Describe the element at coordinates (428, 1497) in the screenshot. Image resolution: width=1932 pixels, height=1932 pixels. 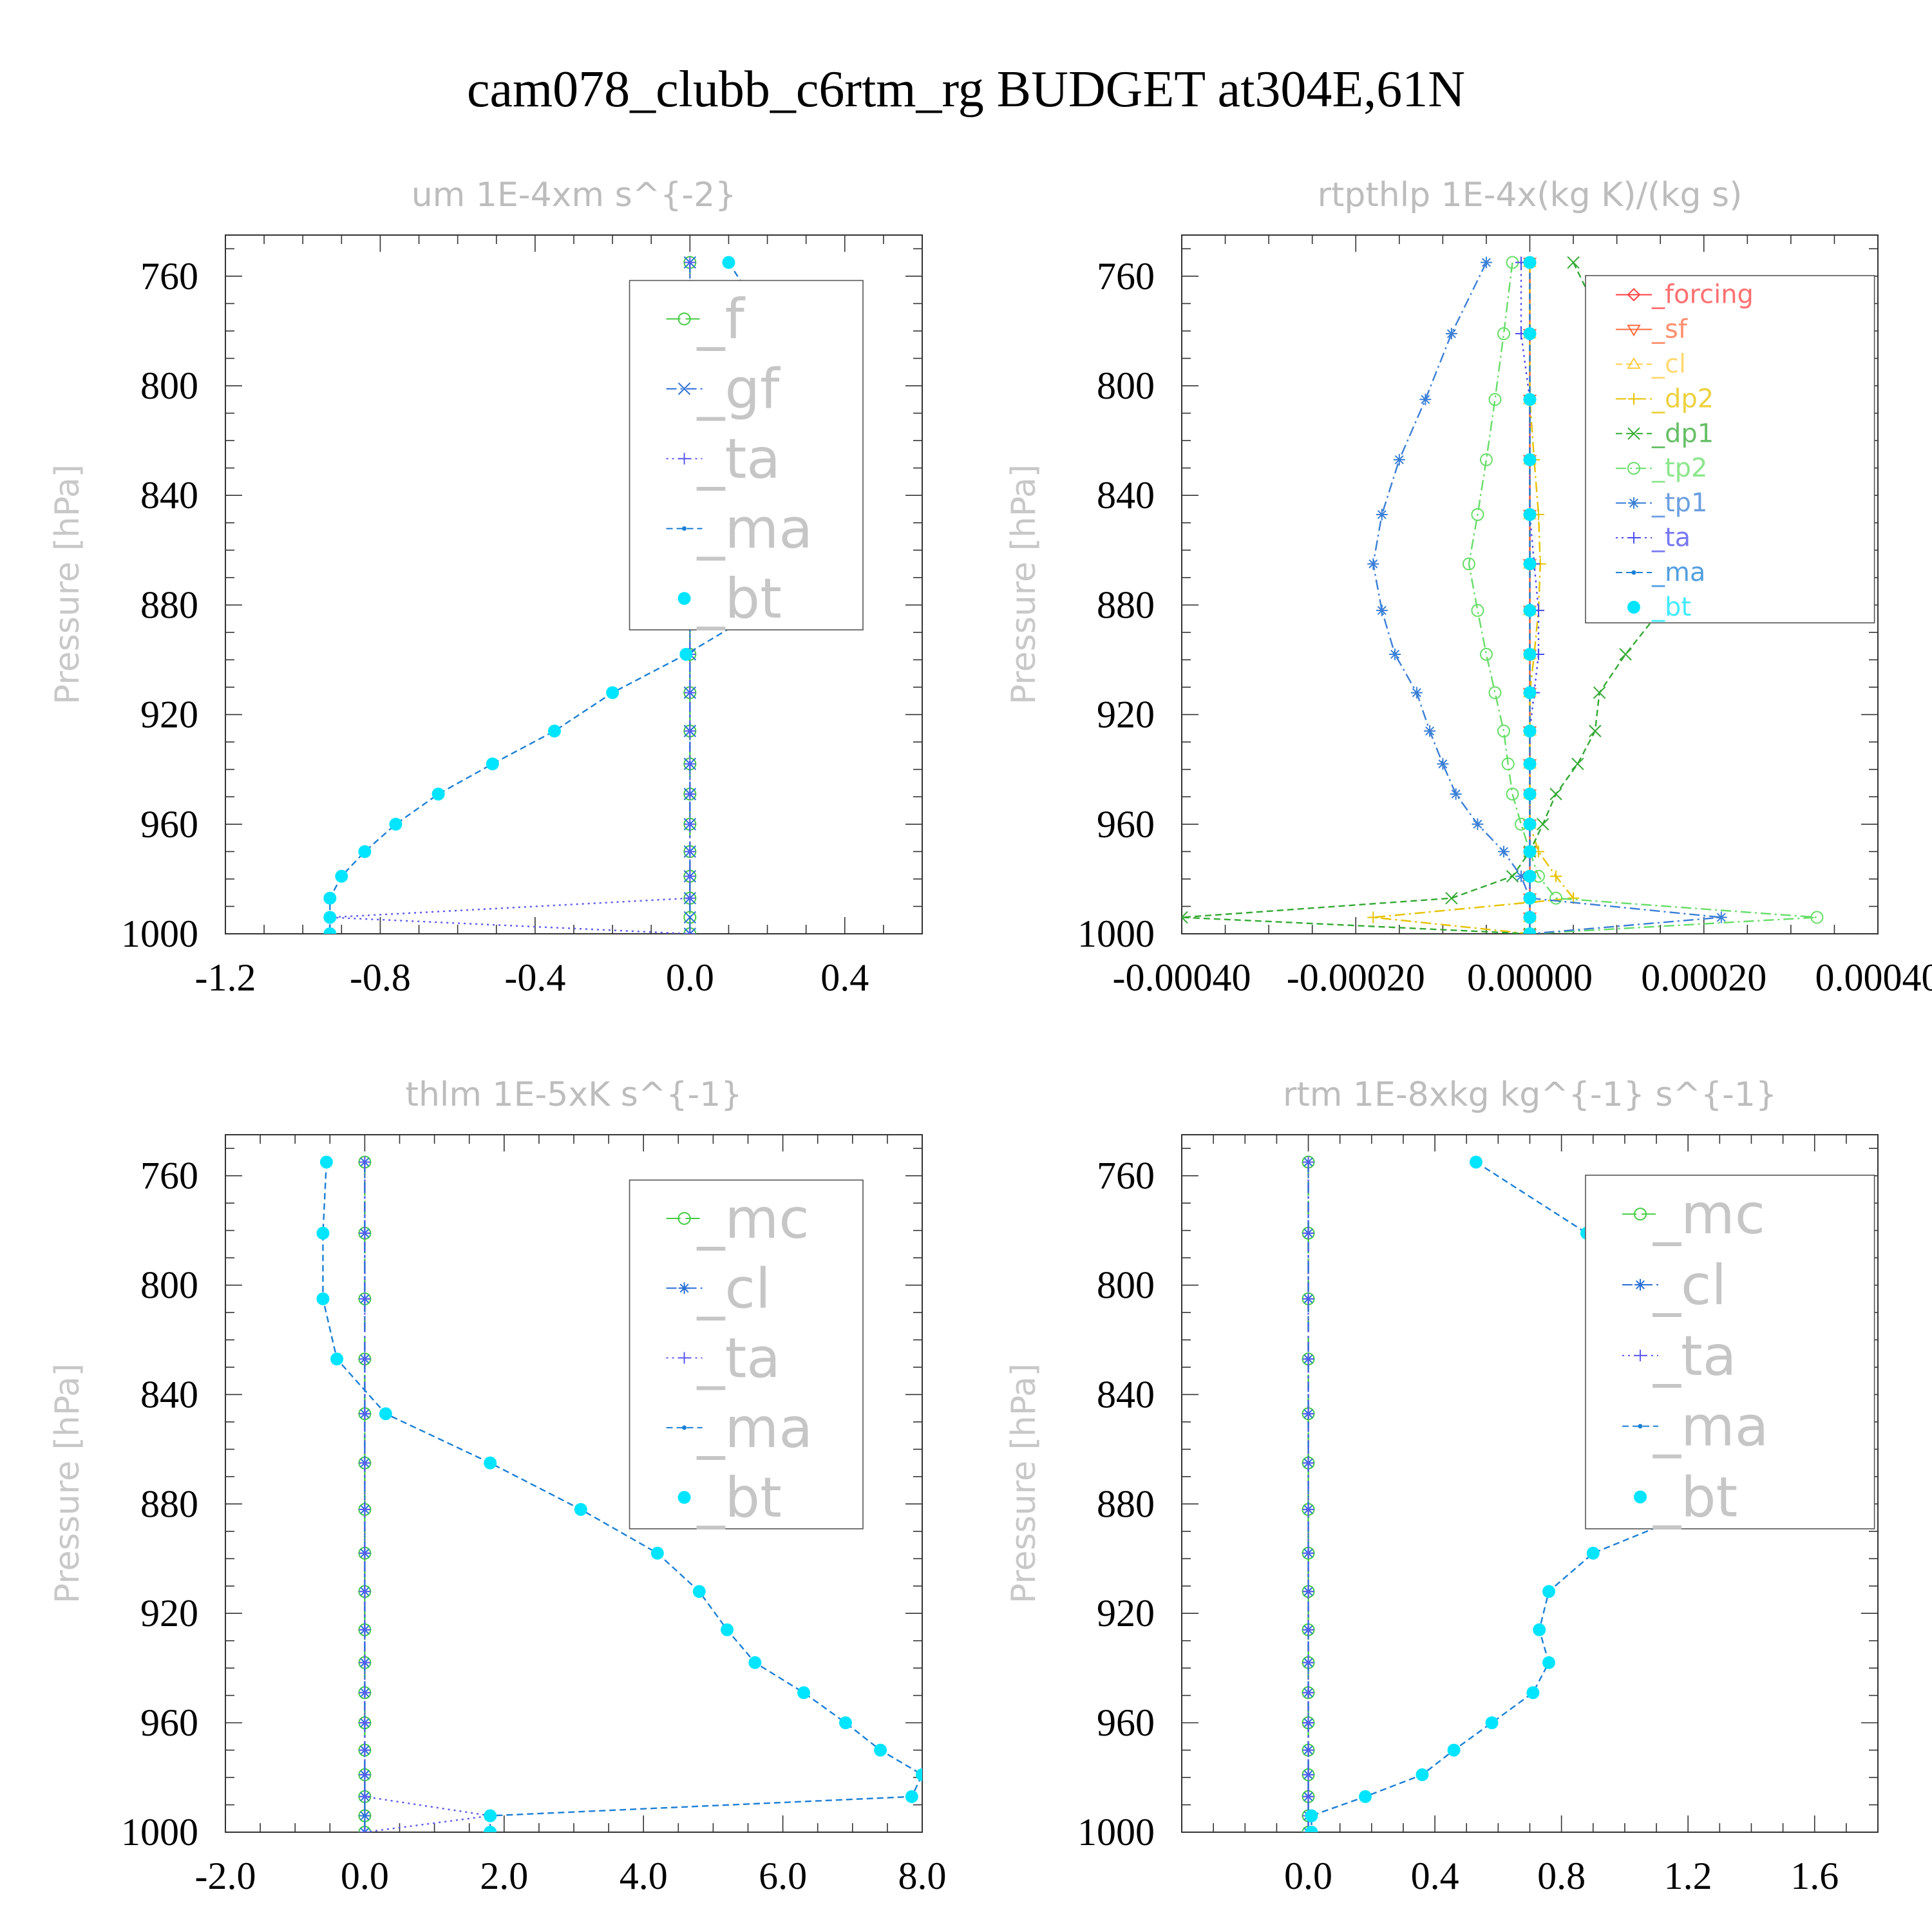
I see `series-line-ta` at that location.